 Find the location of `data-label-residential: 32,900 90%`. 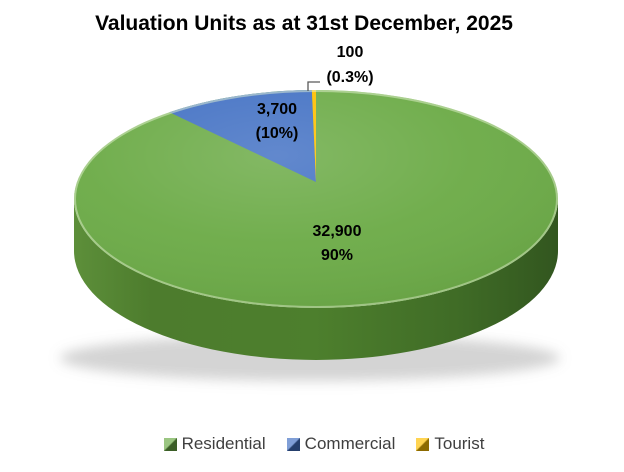

data-label-residential: 32,900 90% is located at coordinates (337, 244).